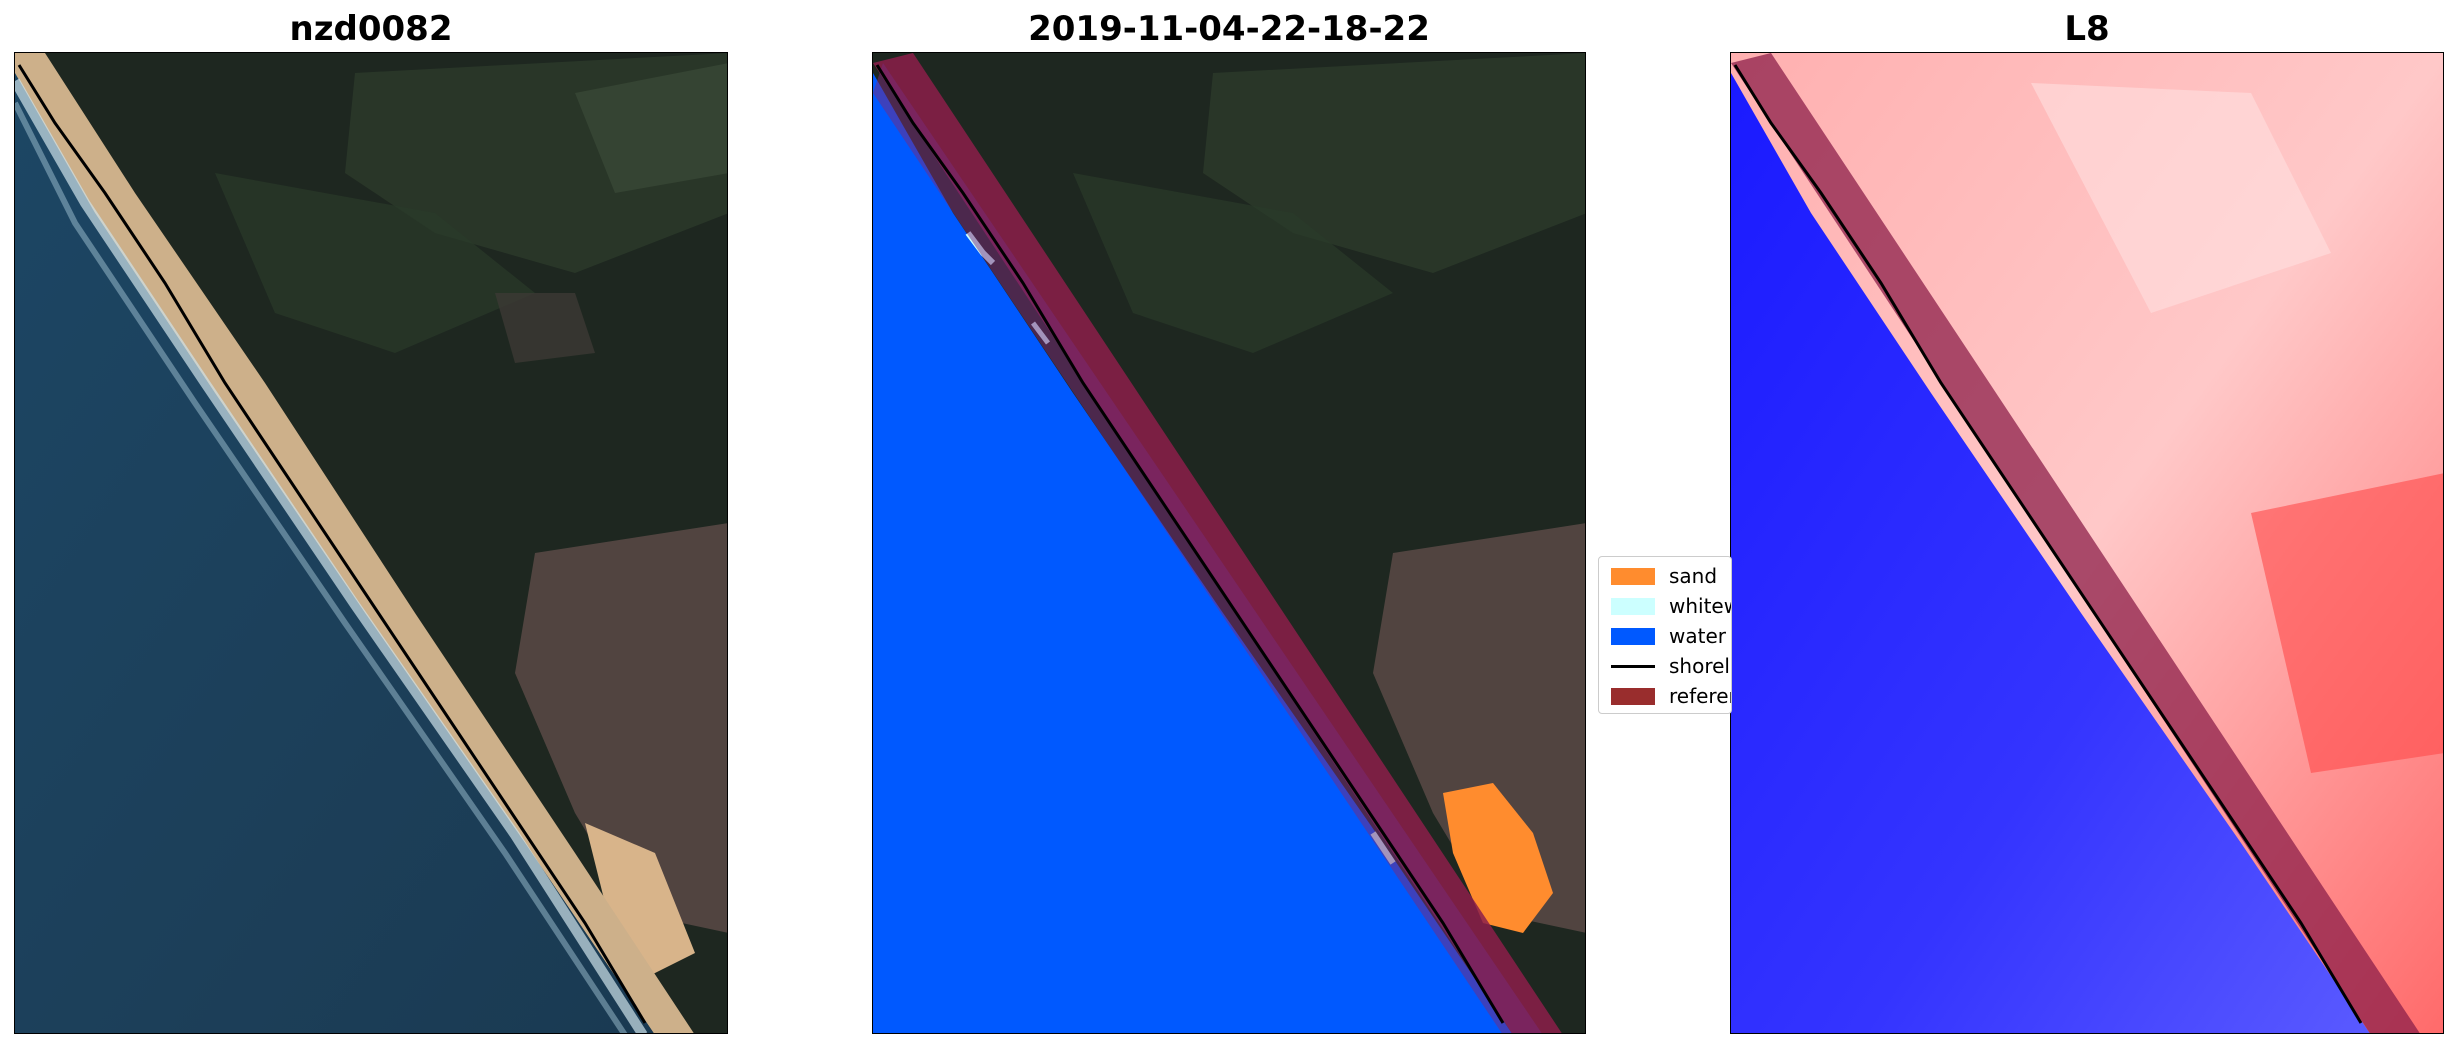  What do you see at coordinates (2087, 29) in the screenshot?
I see `panel-title-3: L8` at bounding box center [2087, 29].